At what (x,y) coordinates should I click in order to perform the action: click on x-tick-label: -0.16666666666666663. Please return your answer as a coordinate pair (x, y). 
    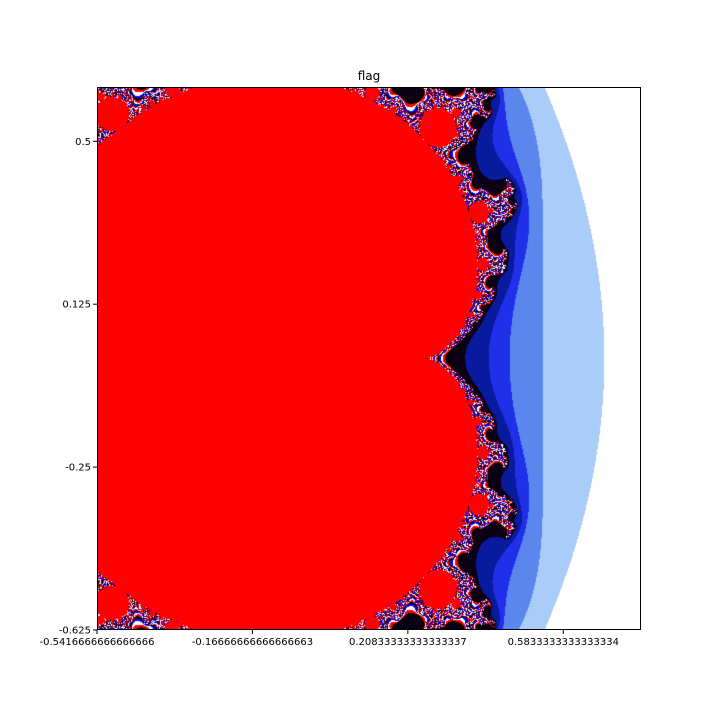
    Looking at the image, I should click on (252, 642).